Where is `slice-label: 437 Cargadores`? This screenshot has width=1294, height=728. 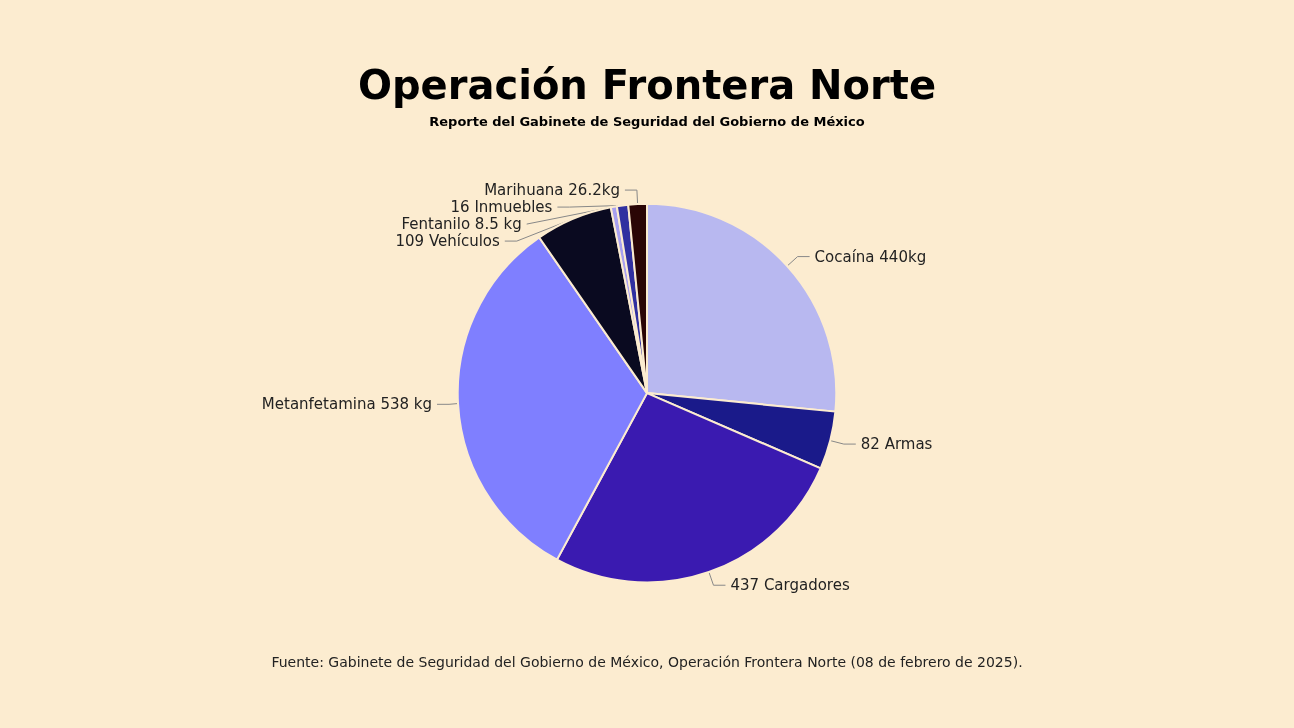 slice-label: 437 Cargadores is located at coordinates (790, 585).